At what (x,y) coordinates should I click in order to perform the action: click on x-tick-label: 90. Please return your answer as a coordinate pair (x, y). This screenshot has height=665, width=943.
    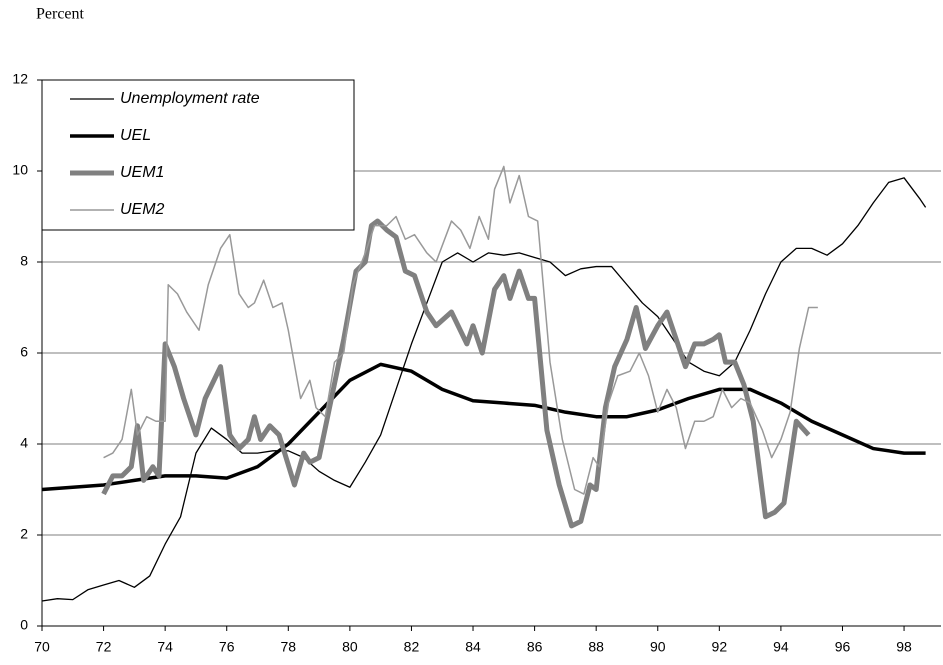
    Looking at the image, I should click on (658, 647).